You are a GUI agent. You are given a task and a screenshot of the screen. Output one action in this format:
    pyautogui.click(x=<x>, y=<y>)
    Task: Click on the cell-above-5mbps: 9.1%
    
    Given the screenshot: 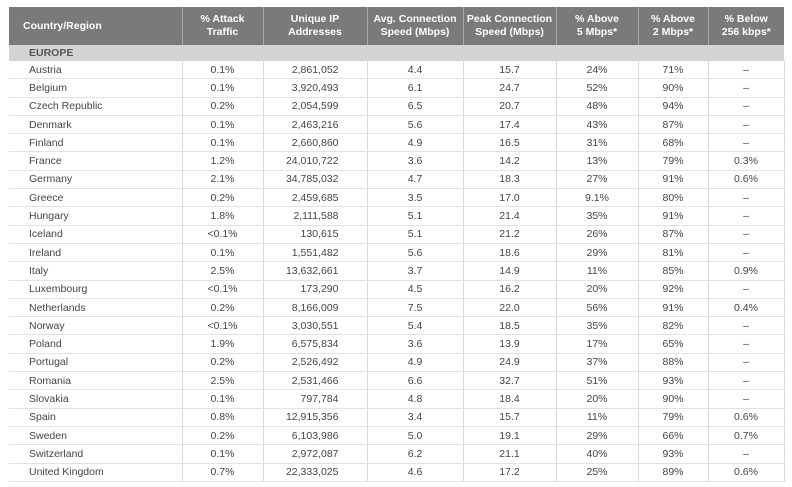 What is the action you would take?
    pyautogui.click(x=596, y=198)
    